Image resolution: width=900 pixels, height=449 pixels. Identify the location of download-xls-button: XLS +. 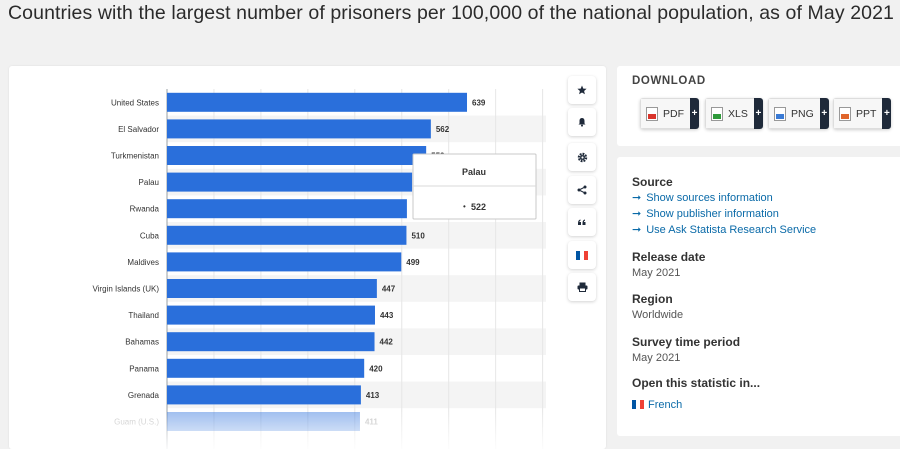
(734, 113).